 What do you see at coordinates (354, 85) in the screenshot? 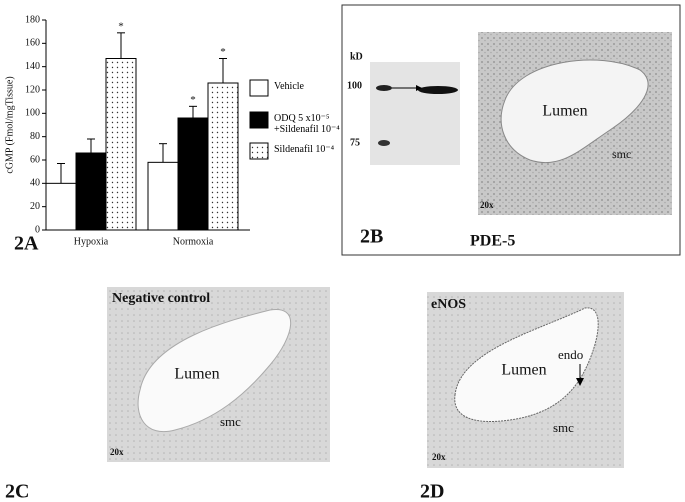
I see `marker-label: 100` at bounding box center [354, 85].